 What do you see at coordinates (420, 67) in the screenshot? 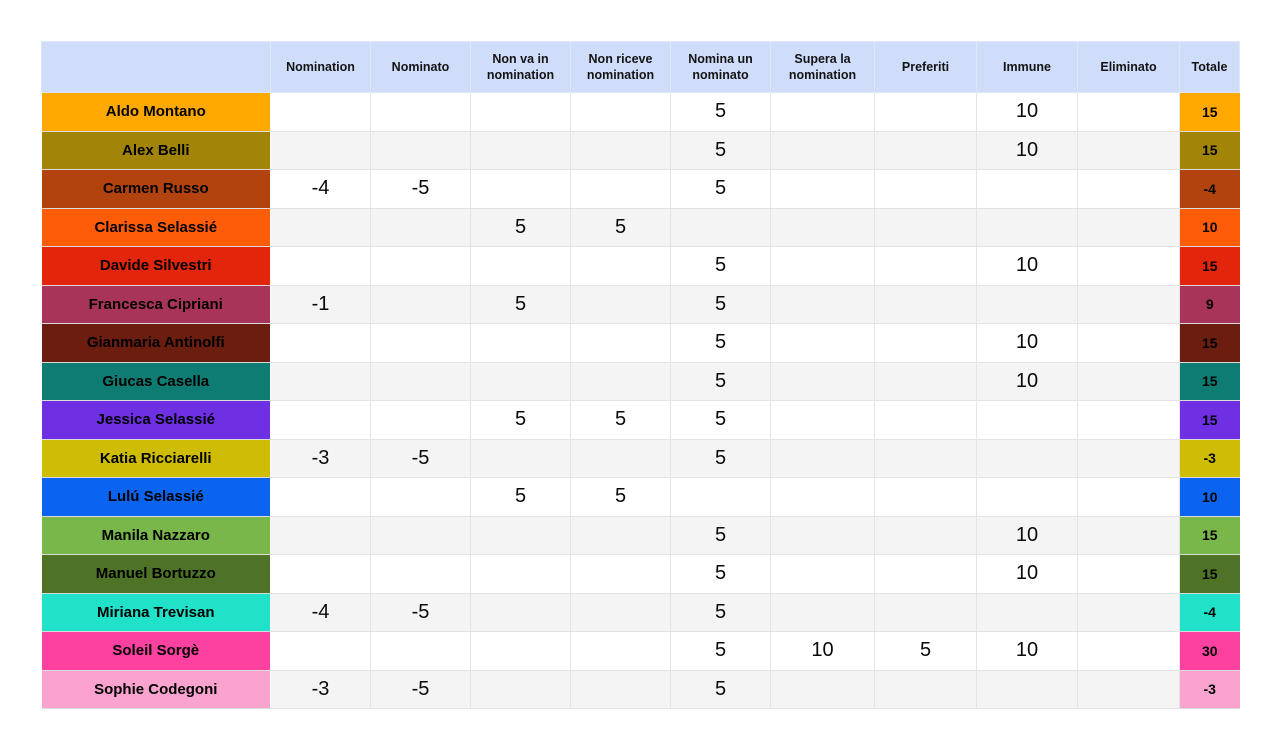
I see `column-header-nominato: Nominato` at bounding box center [420, 67].